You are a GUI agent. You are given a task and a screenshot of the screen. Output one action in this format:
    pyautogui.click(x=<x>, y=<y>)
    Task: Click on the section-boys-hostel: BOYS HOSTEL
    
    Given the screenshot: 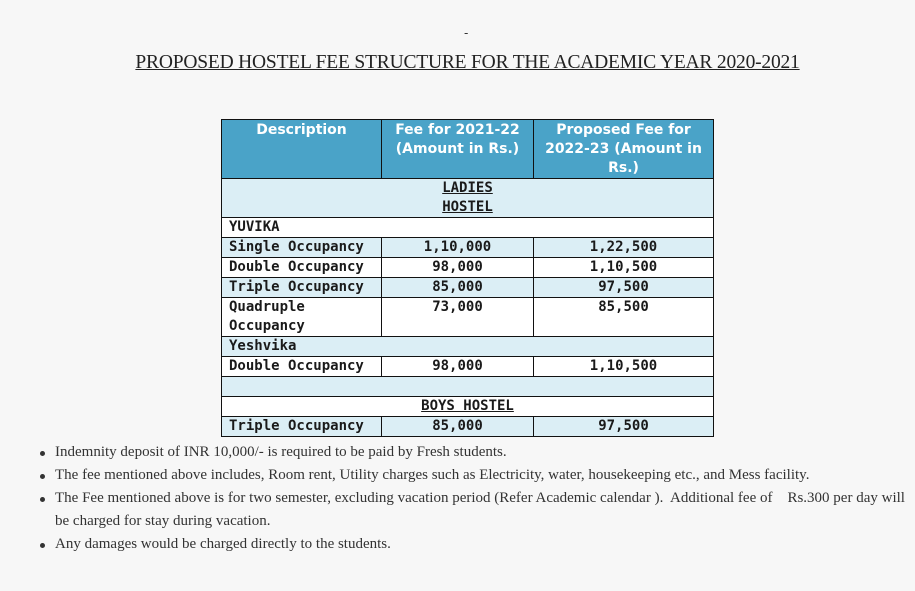 What is the action you would take?
    pyautogui.click(x=467, y=406)
    